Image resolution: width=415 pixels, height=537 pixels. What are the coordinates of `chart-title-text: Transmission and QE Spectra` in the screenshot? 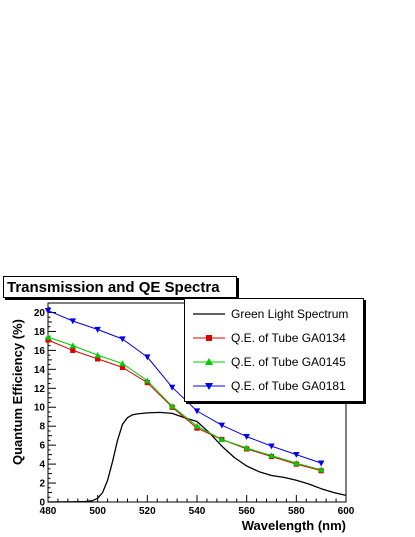 It's located at (113, 287).